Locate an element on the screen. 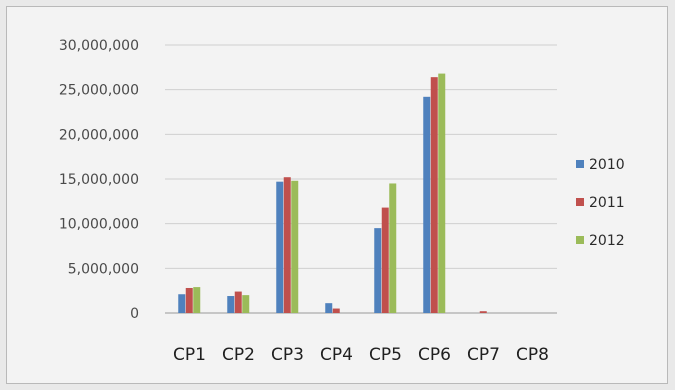 This screenshot has width=675, height=390. bar-cp5-2012 is located at coordinates (393, 248).